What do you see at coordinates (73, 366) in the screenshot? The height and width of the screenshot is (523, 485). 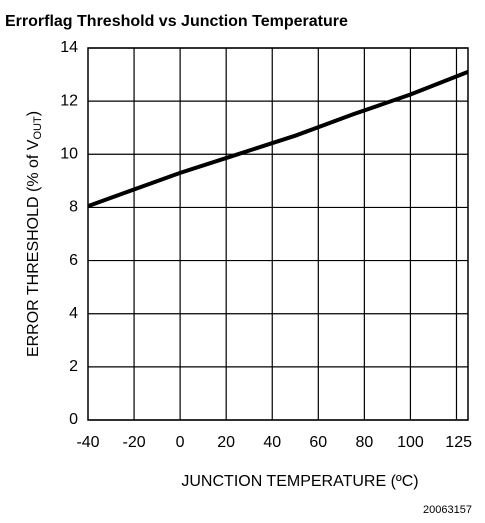 I see `y-tick-label: 2` at bounding box center [73, 366].